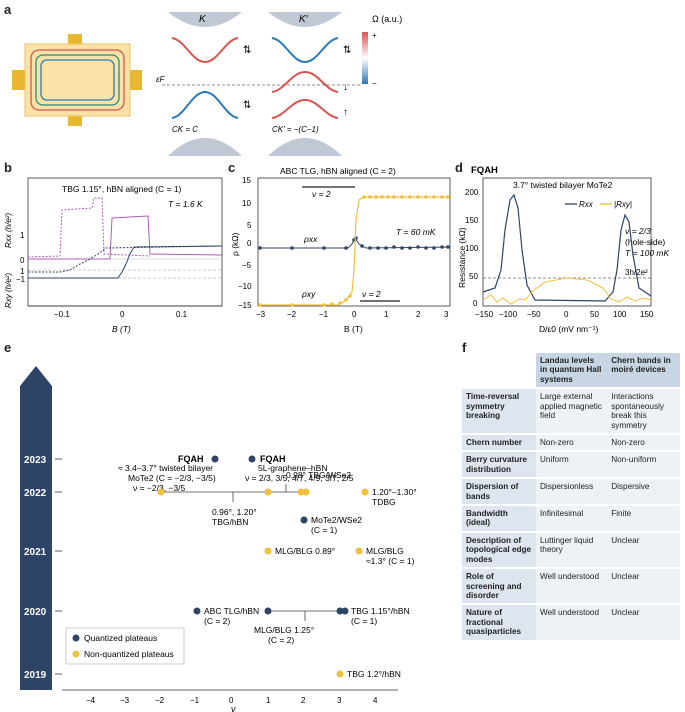  Describe the element at coordinates (462, 257) in the screenshot. I see `d-ylabel: Resistance (kΩ)` at that location.